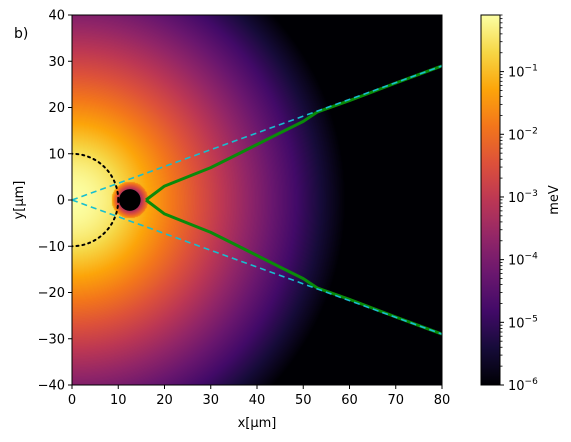  I want to click on x-tick-label: 50, so click(303, 400).